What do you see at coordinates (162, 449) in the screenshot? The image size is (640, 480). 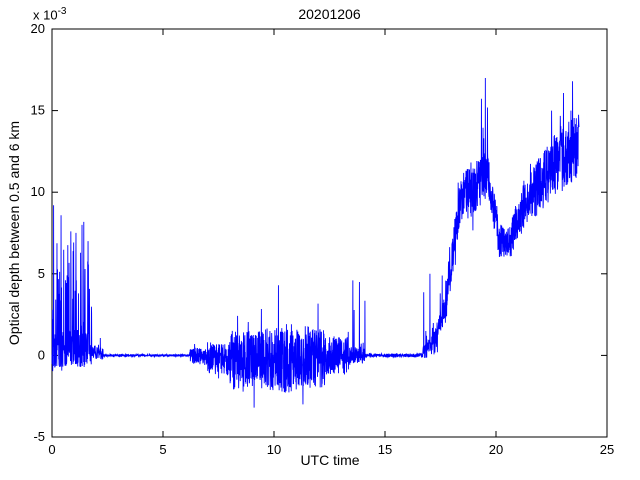 I see `x-tick-label: 5` at bounding box center [162, 449].